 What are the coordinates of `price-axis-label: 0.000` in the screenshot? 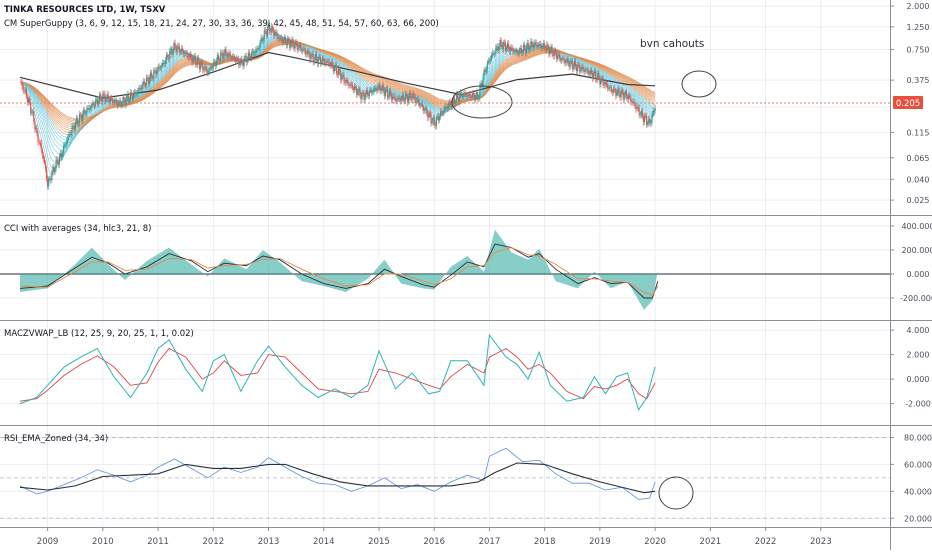 It's located at (918, 379).